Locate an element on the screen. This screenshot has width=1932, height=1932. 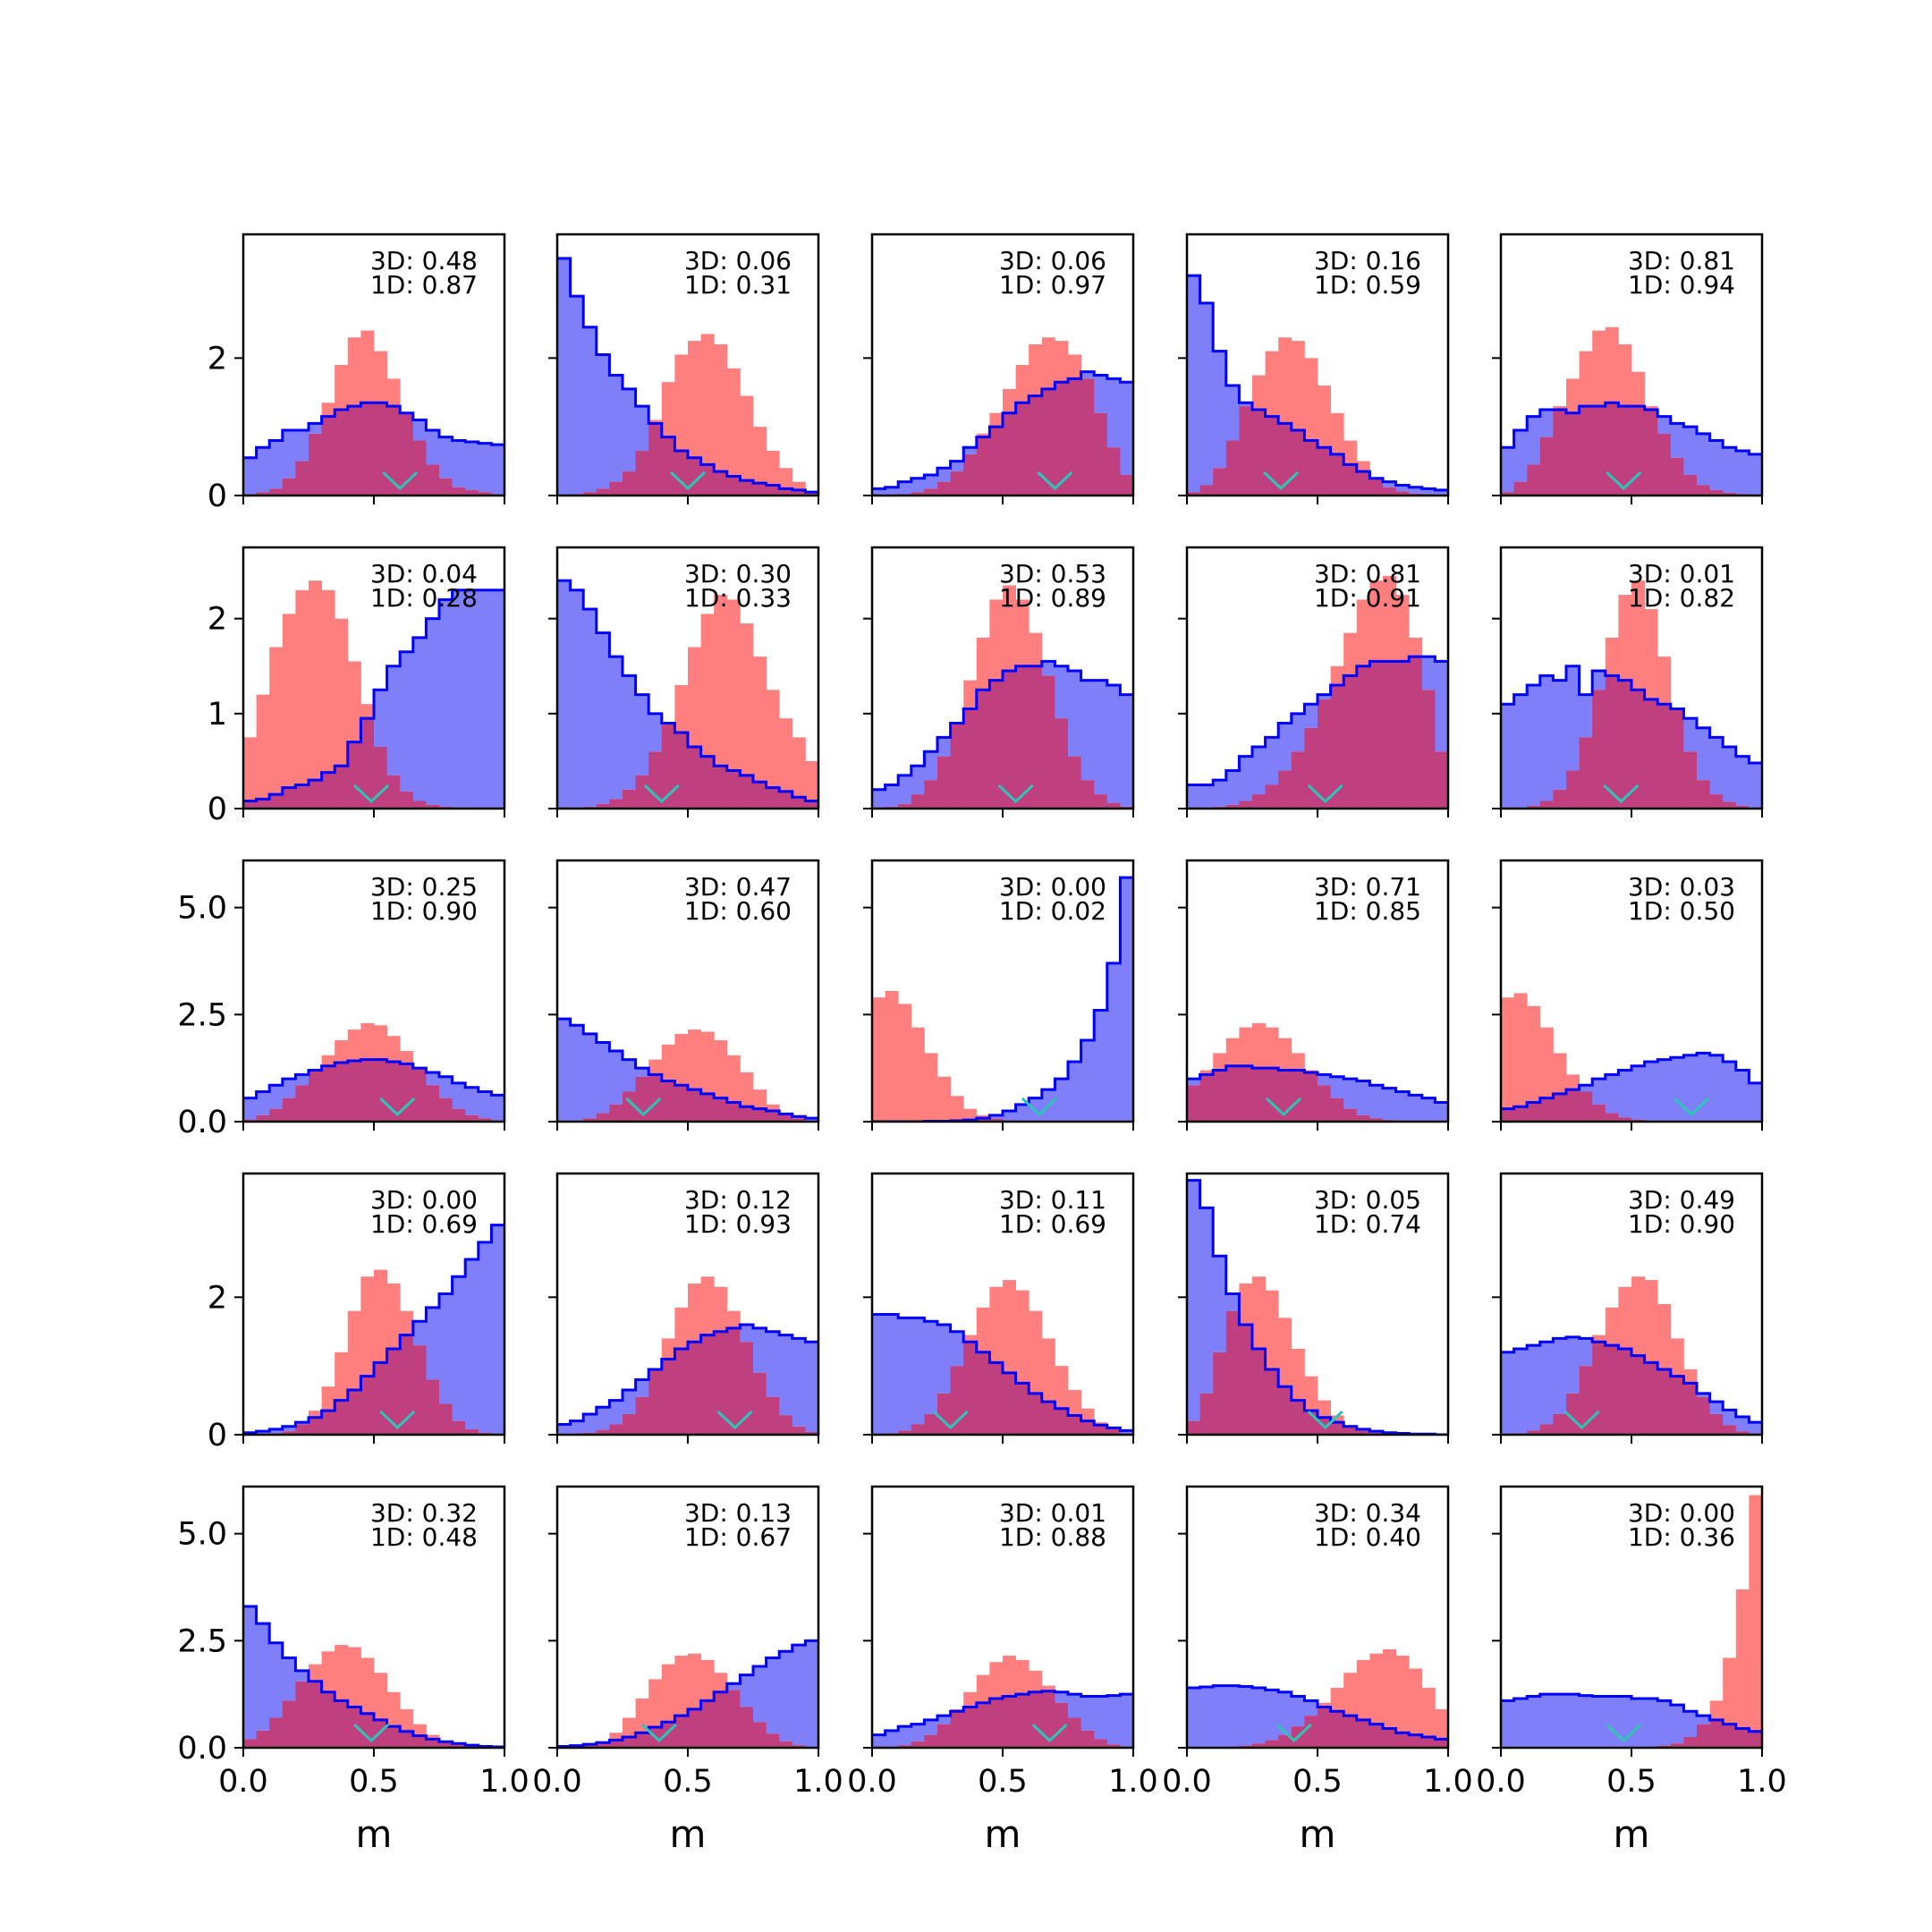
x-tick-label: 0.0 is located at coordinates (1187, 1782).